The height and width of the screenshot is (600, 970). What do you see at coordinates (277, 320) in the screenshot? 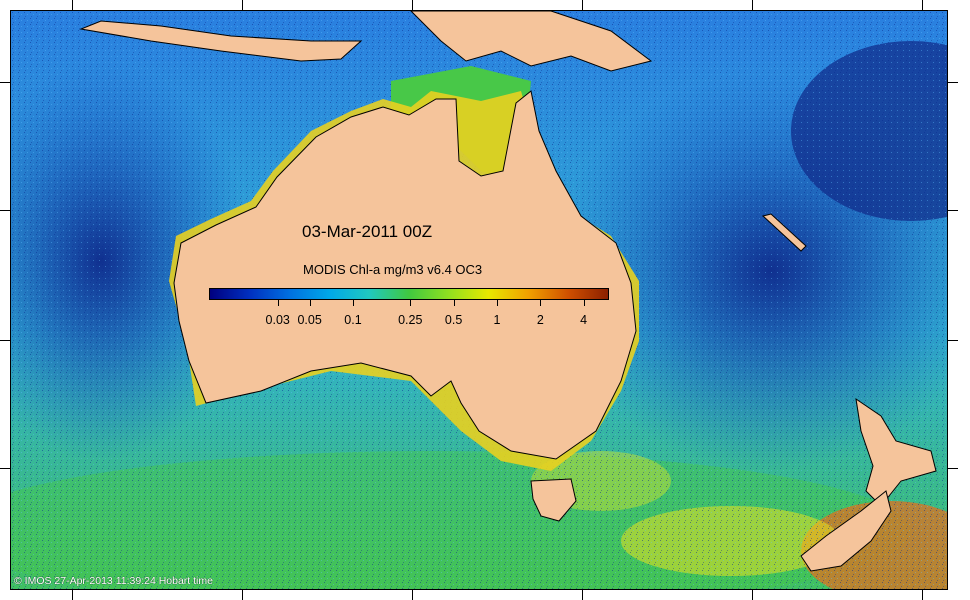
I see `colorbar-tick-label: 0.03` at bounding box center [277, 320].